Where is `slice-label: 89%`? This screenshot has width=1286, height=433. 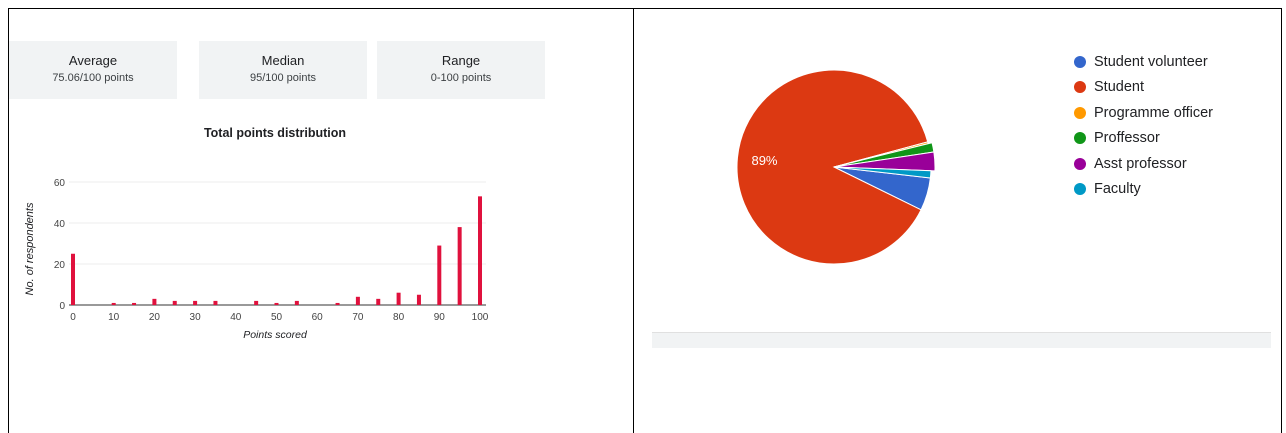 slice-label: 89% is located at coordinates (764, 160).